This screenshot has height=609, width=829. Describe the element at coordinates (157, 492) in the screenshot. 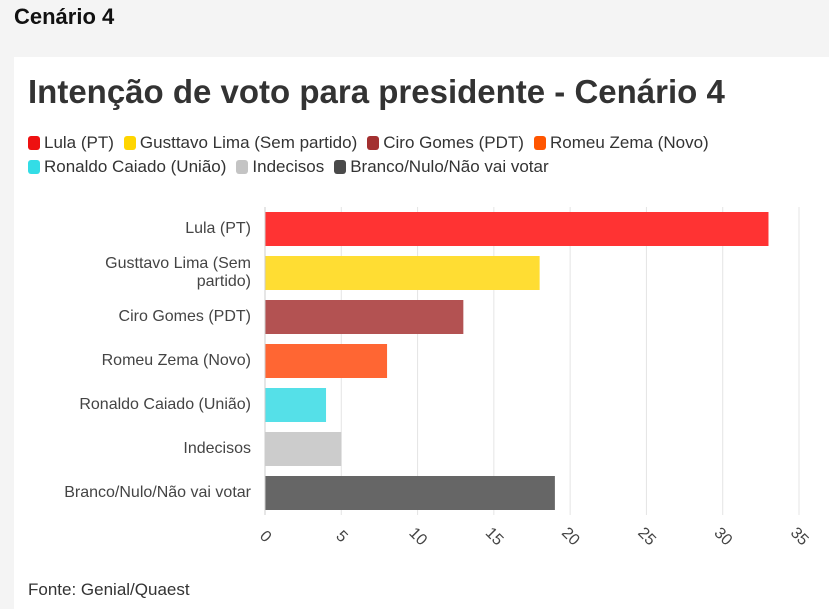

I see `y-category-label: Branco/Nulo/Não vai votar` at that location.